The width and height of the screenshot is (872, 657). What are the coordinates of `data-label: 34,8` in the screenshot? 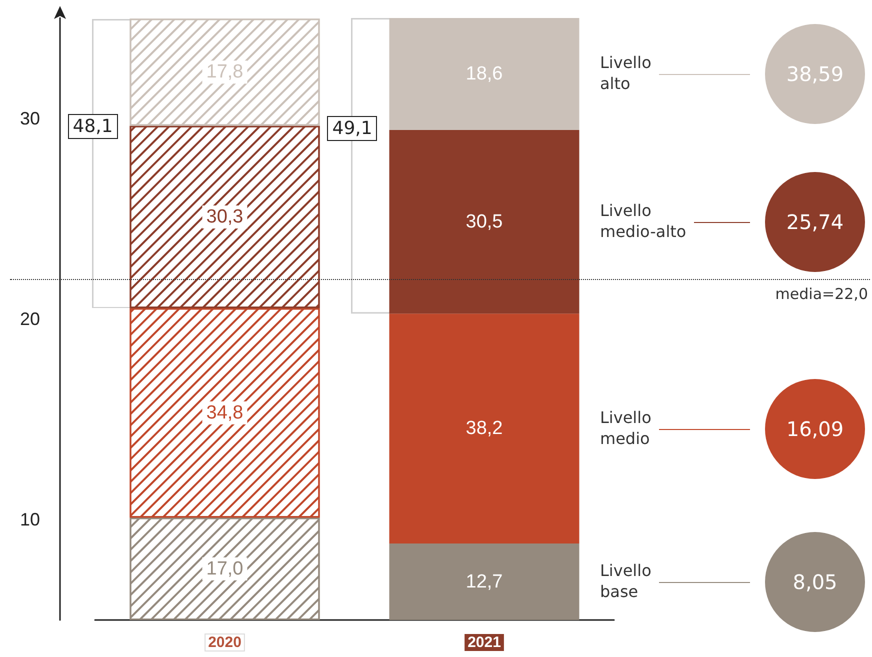 It's located at (225, 413).